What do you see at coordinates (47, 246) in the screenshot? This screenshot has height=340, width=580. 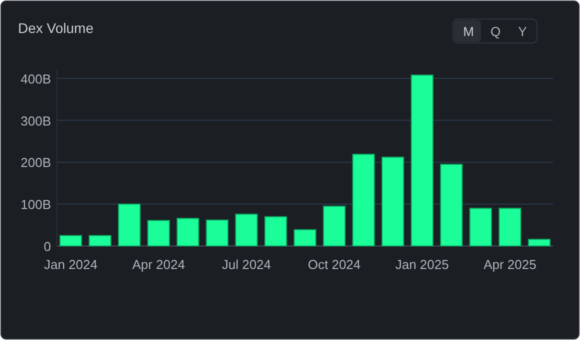 I see `y-tick-label: 0` at bounding box center [47, 246].